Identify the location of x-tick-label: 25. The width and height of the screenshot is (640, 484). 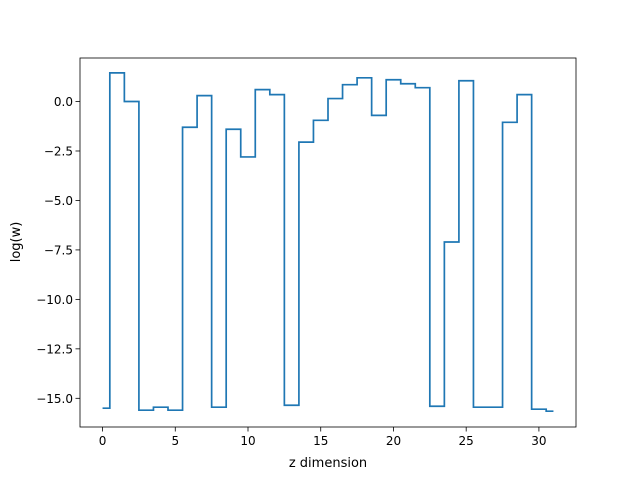
(466, 441).